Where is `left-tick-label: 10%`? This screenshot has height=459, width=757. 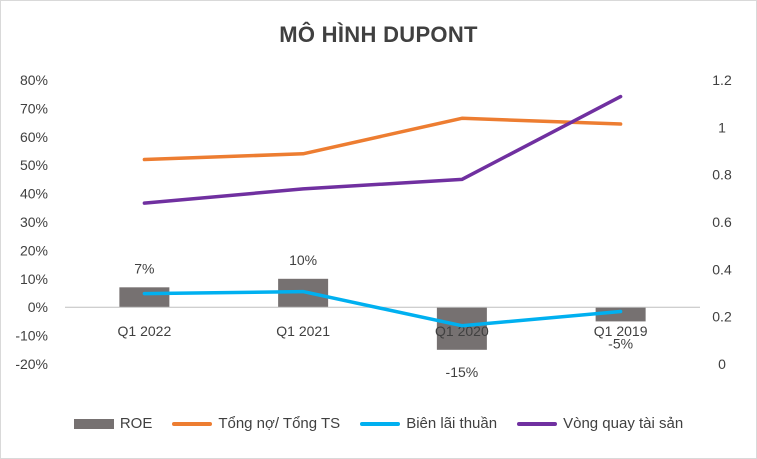 left-tick-label: 10% is located at coordinates (34, 279).